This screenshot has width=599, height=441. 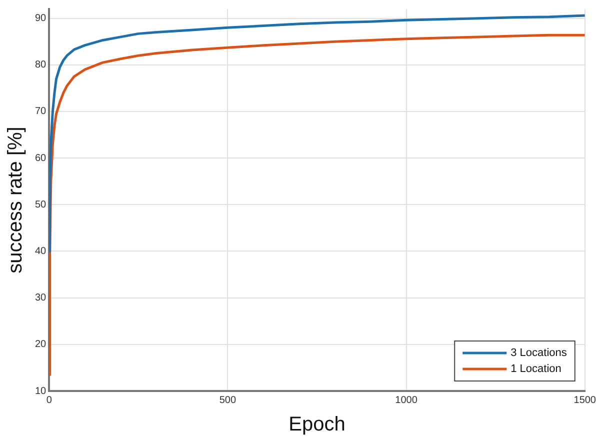 What do you see at coordinates (15, 200) in the screenshot?
I see `y-axis-title: success rate [%]` at bounding box center [15, 200].